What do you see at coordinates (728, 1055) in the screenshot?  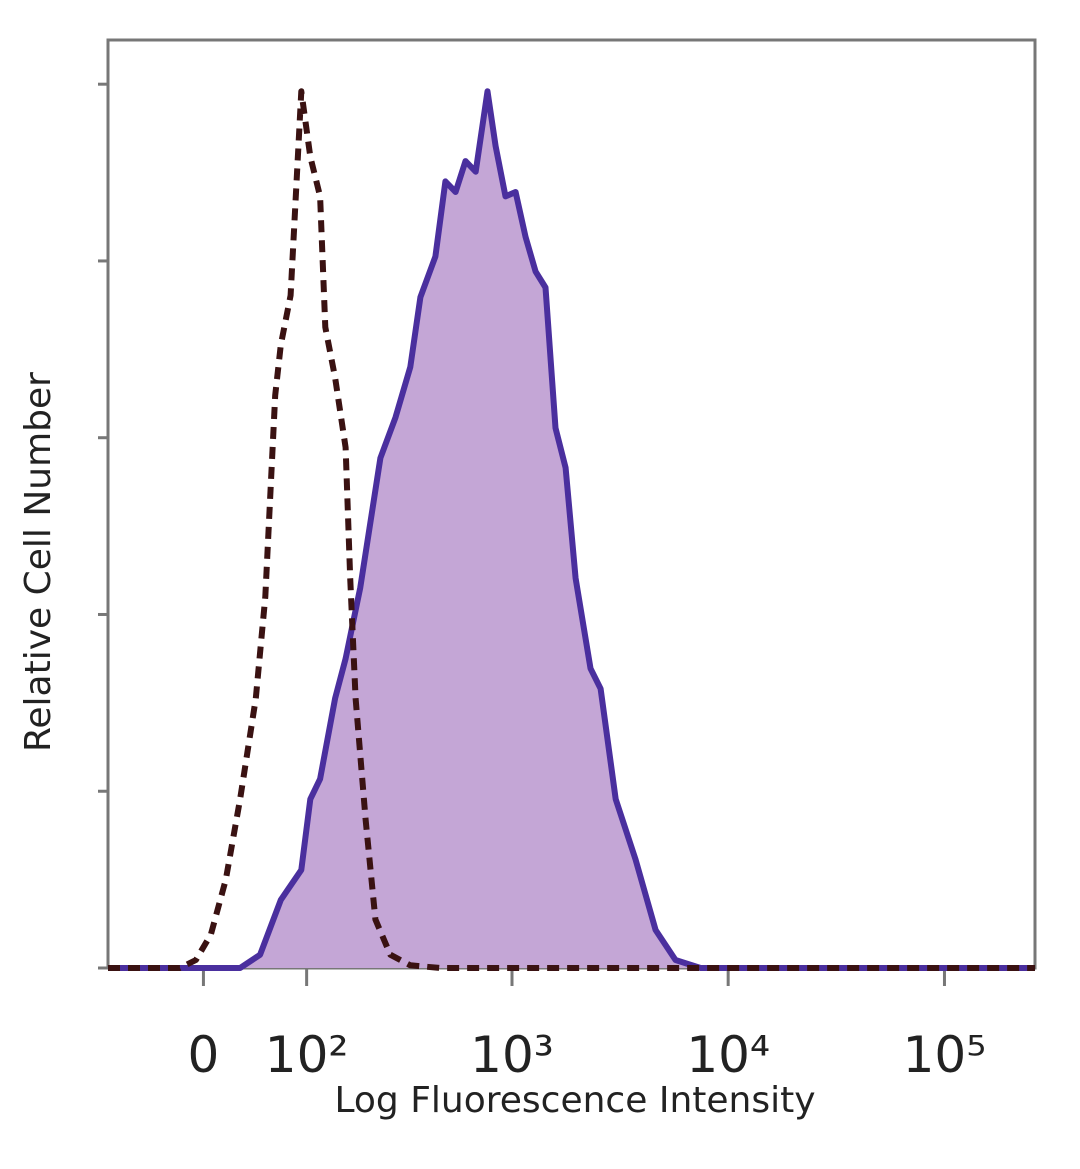 I see `x-tick-label: 10⁴` at bounding box center [728, 1055].